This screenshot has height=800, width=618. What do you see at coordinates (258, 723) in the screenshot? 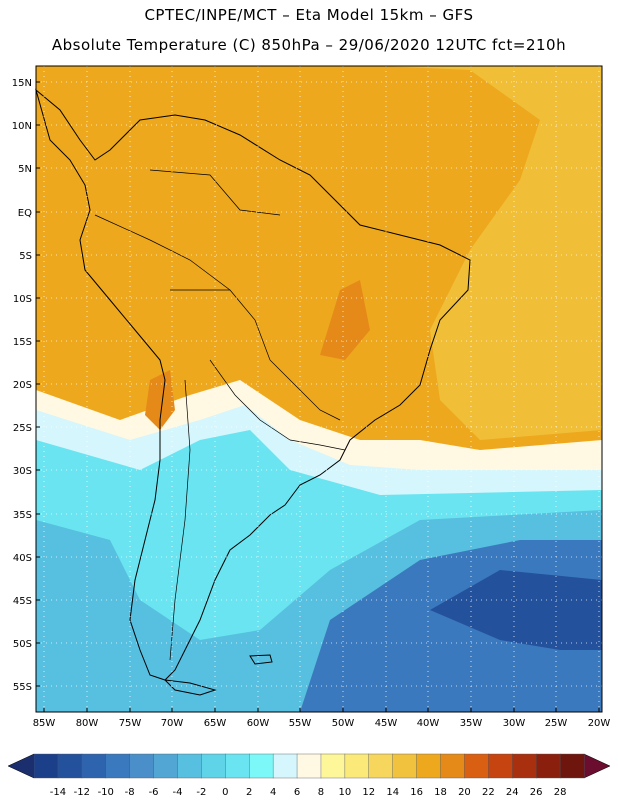
I see `lon-label-60w: 60W` at bounding box center [258, 723].